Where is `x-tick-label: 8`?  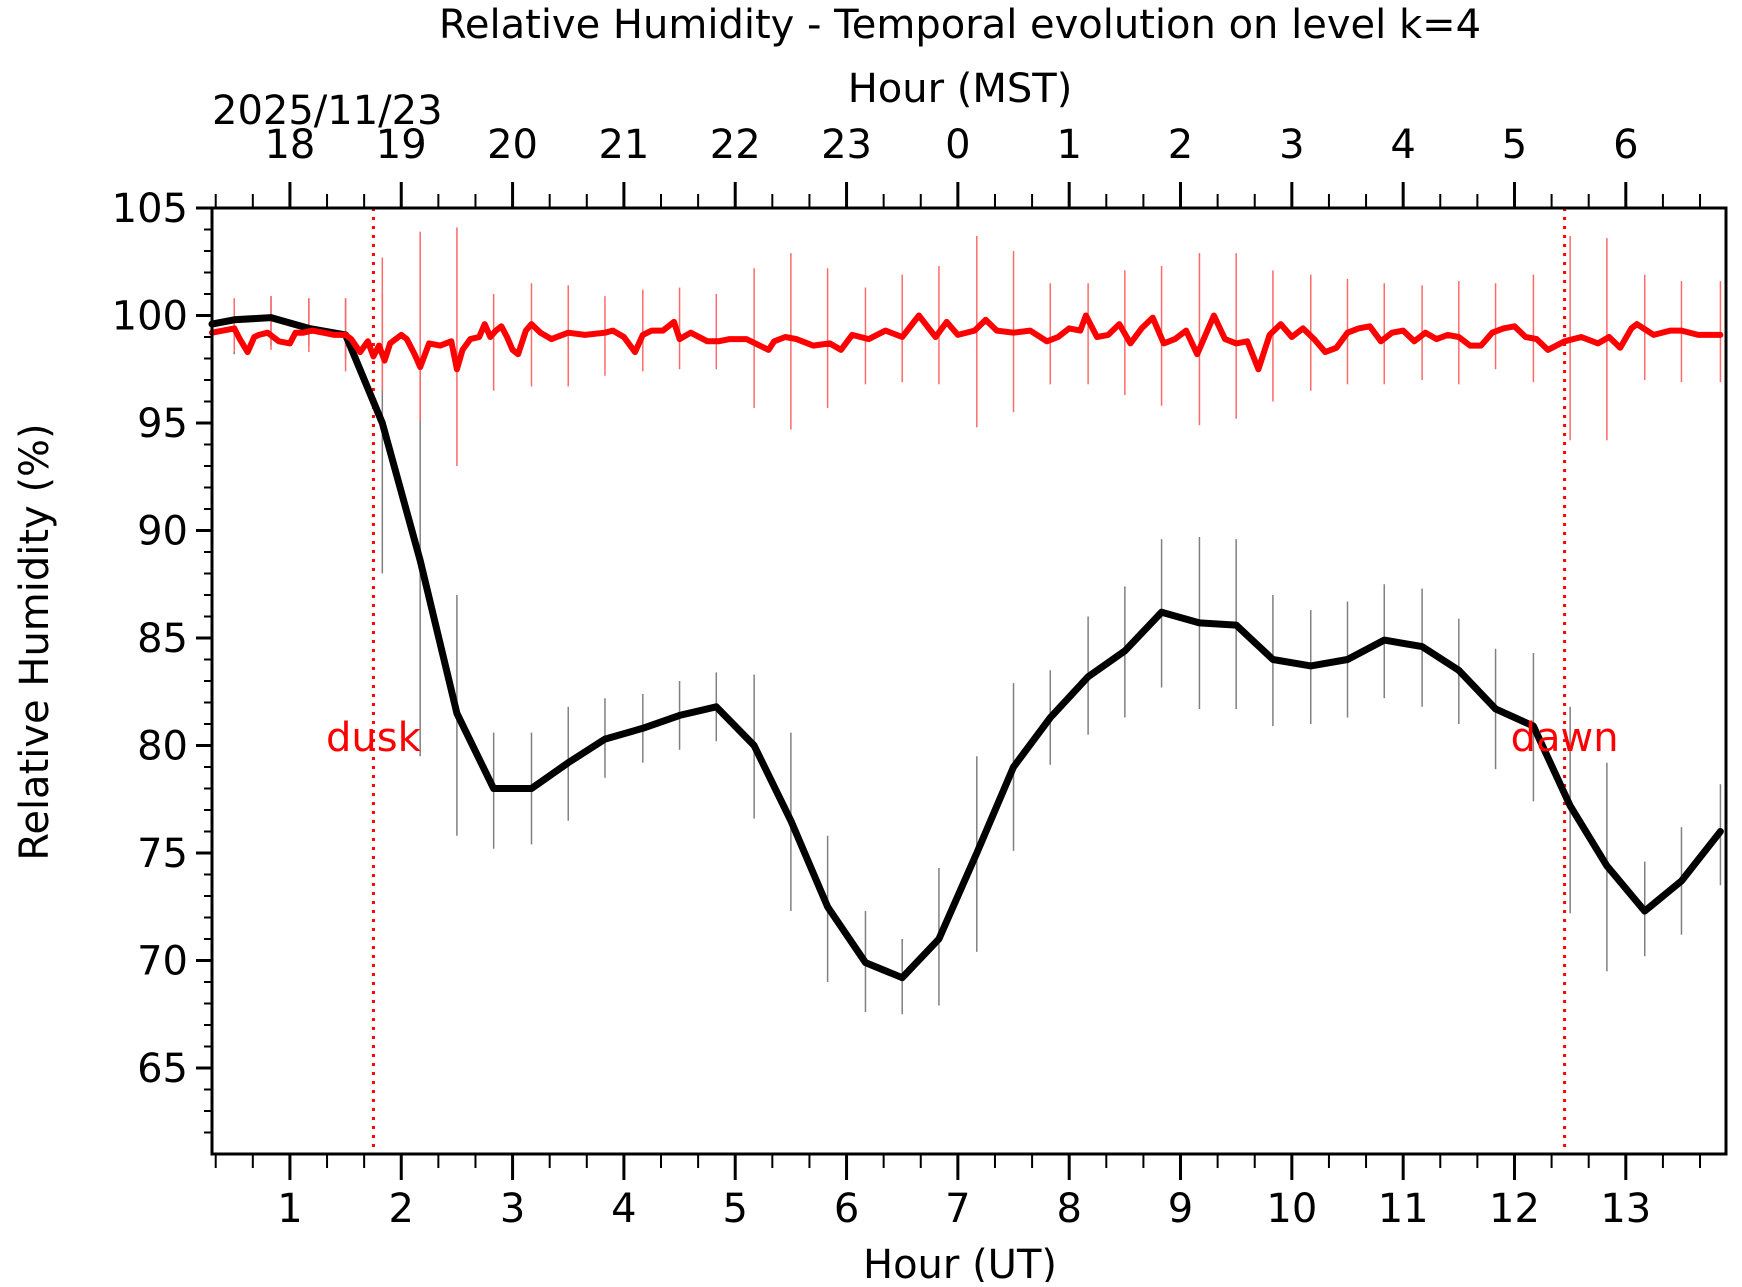 x-tick-label: 8 is located at coordinates (1068, 1209).